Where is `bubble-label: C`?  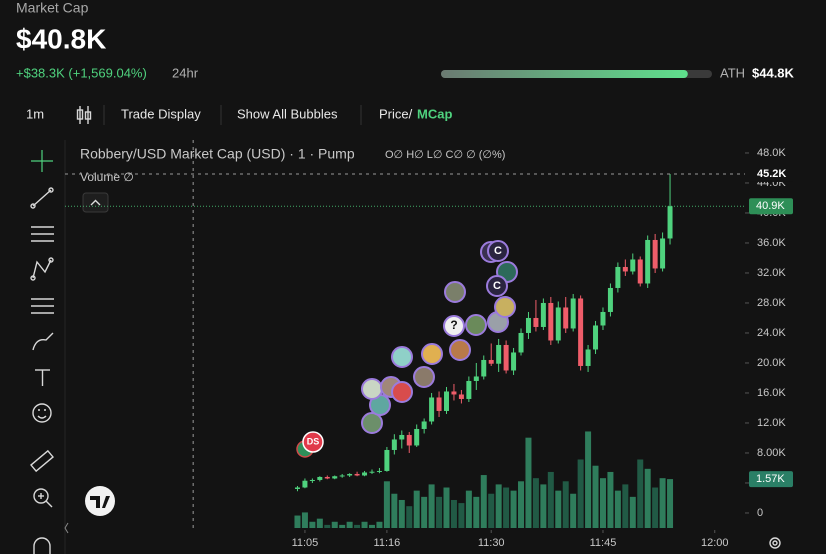 bubble-label: C is located at coordinates (498, 251).